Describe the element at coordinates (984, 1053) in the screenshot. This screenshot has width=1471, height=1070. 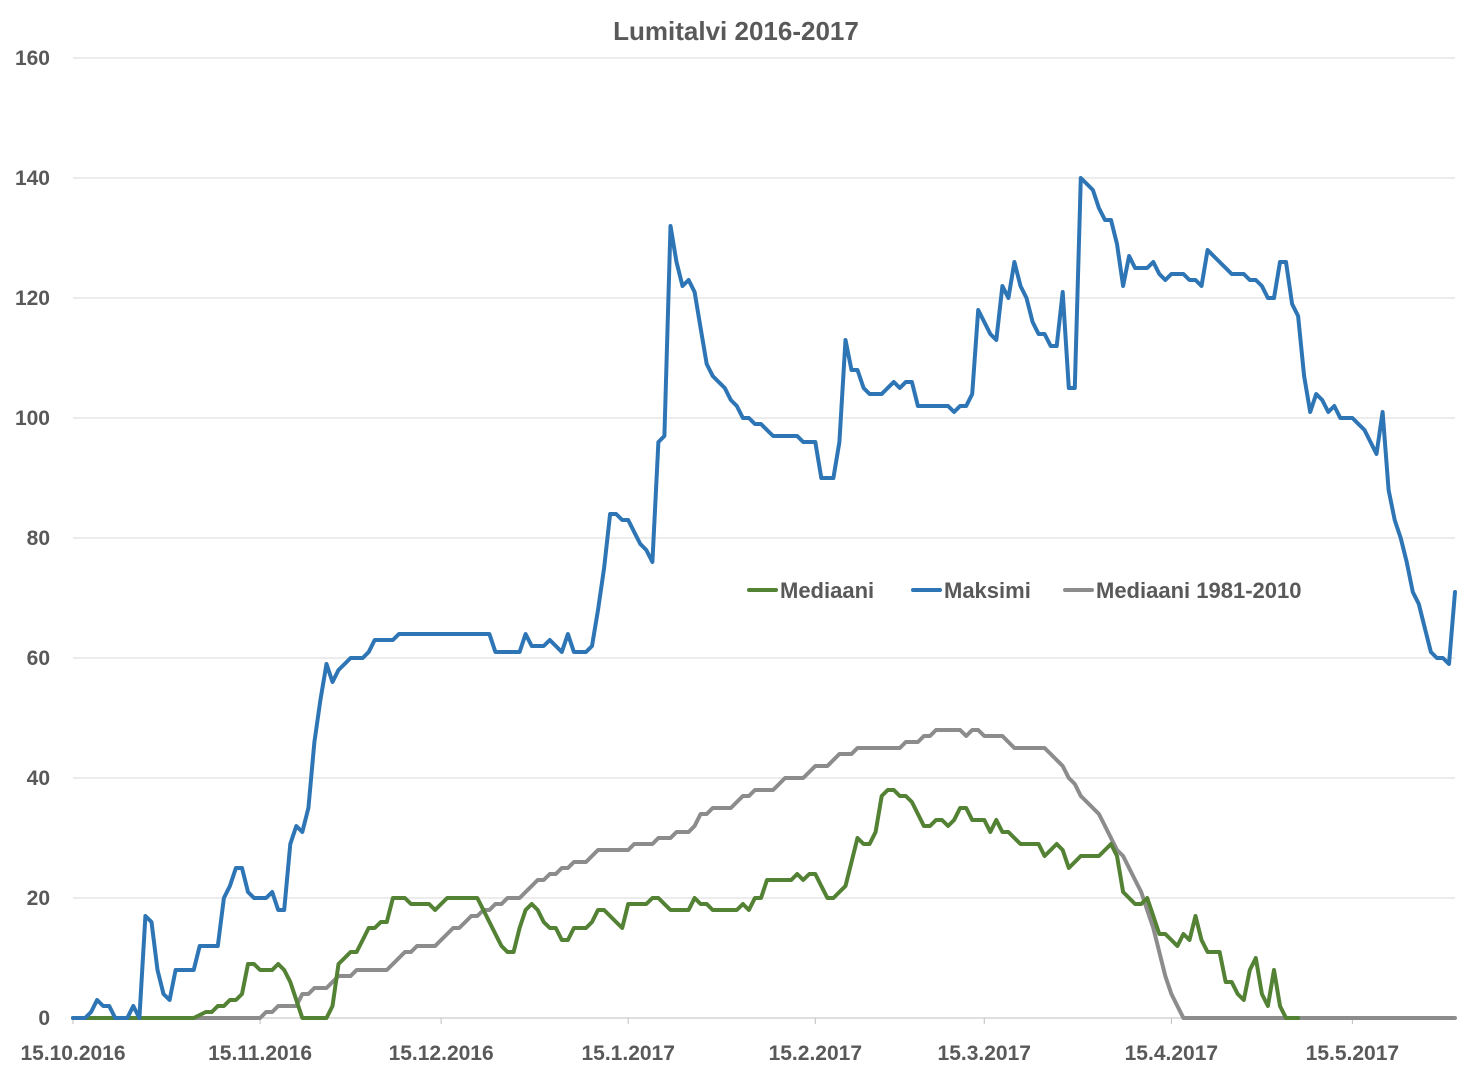
I see `x-tick-label: 15.3.2017` at that location.